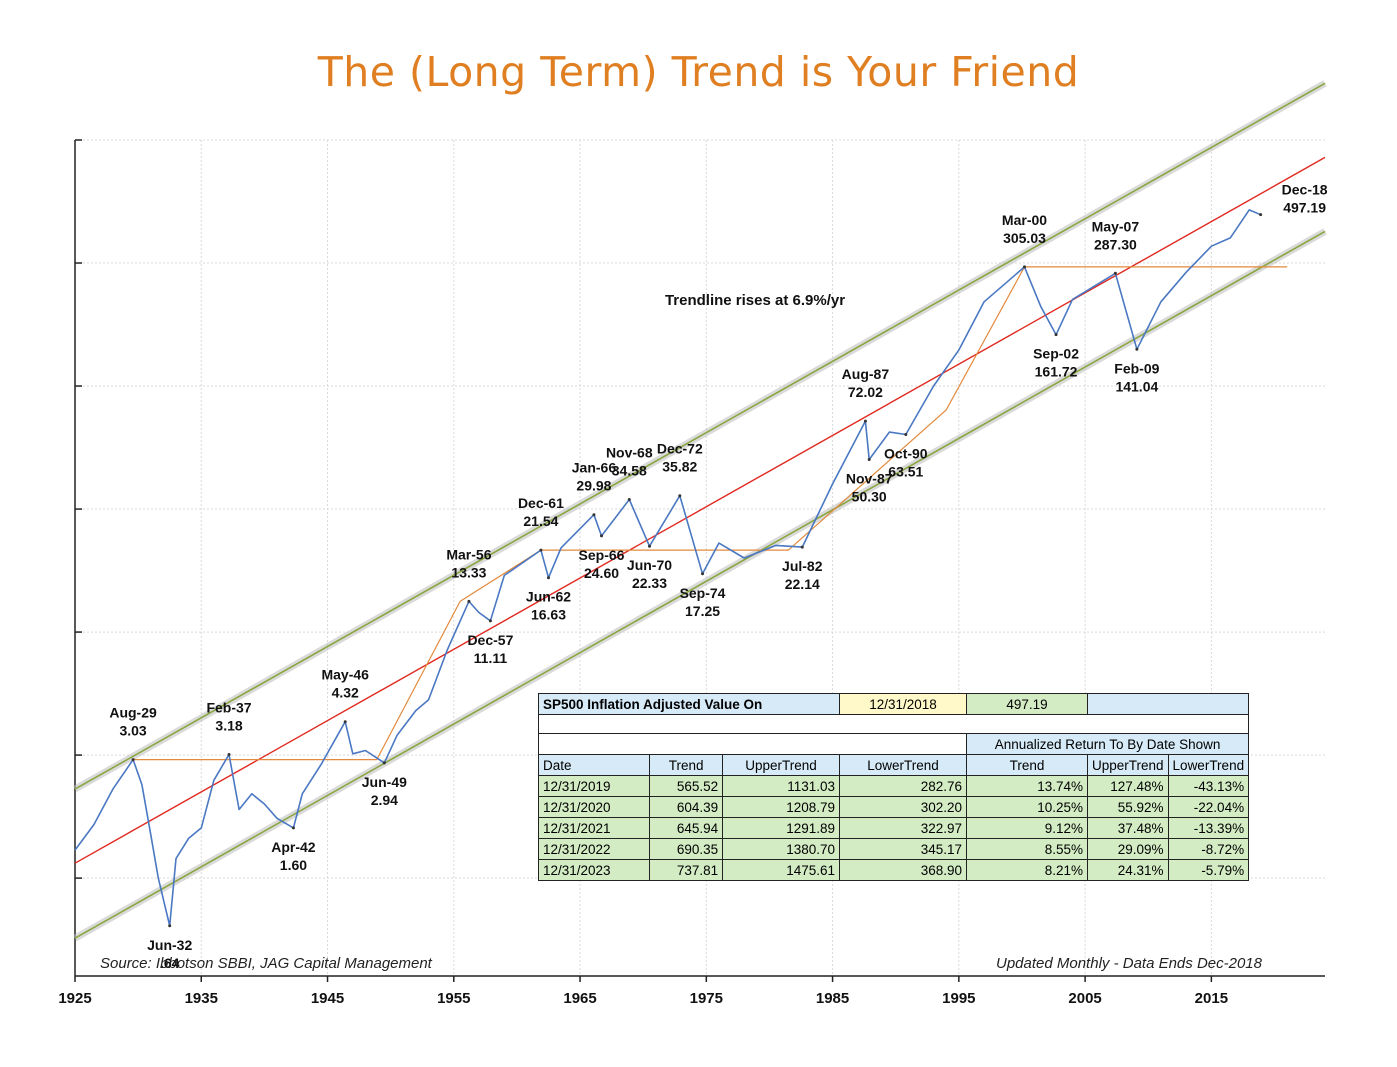  Describe the element at coordinates (1208, 828) in the screenshot. I see `table-cell-value: -13.39%` at that location.